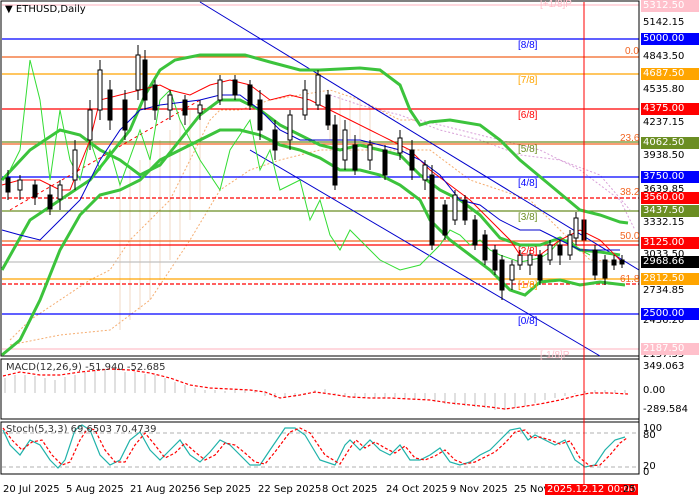 The height and width of the screenshot is (500, 700). What do you see at coordinates (528, 115) in the screenshot?
I see `murray-label-6: [6/8]` at bounding box center [528, 115].